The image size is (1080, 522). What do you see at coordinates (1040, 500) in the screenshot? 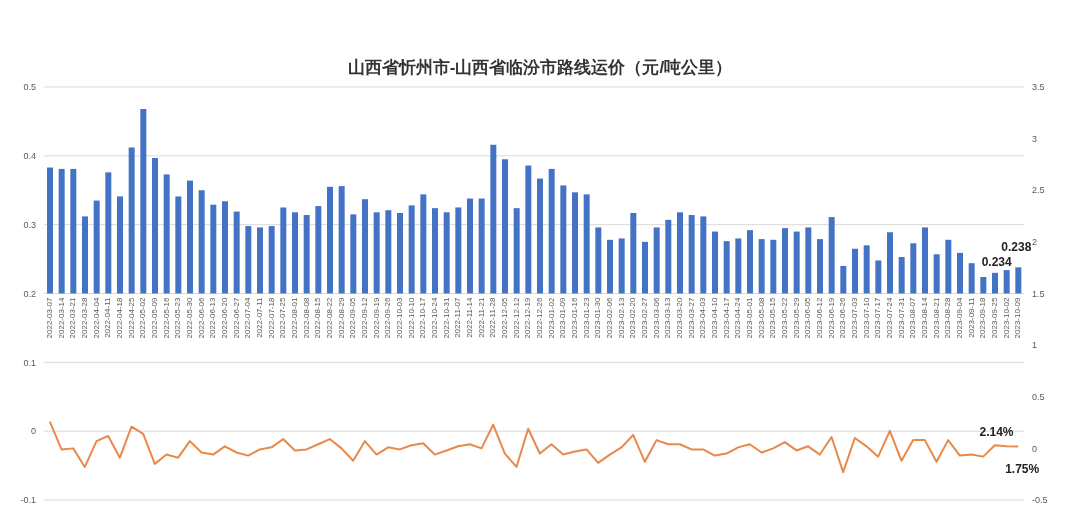
I see `y2-tick-label: -0.5` at bounding box center [1040, 500].